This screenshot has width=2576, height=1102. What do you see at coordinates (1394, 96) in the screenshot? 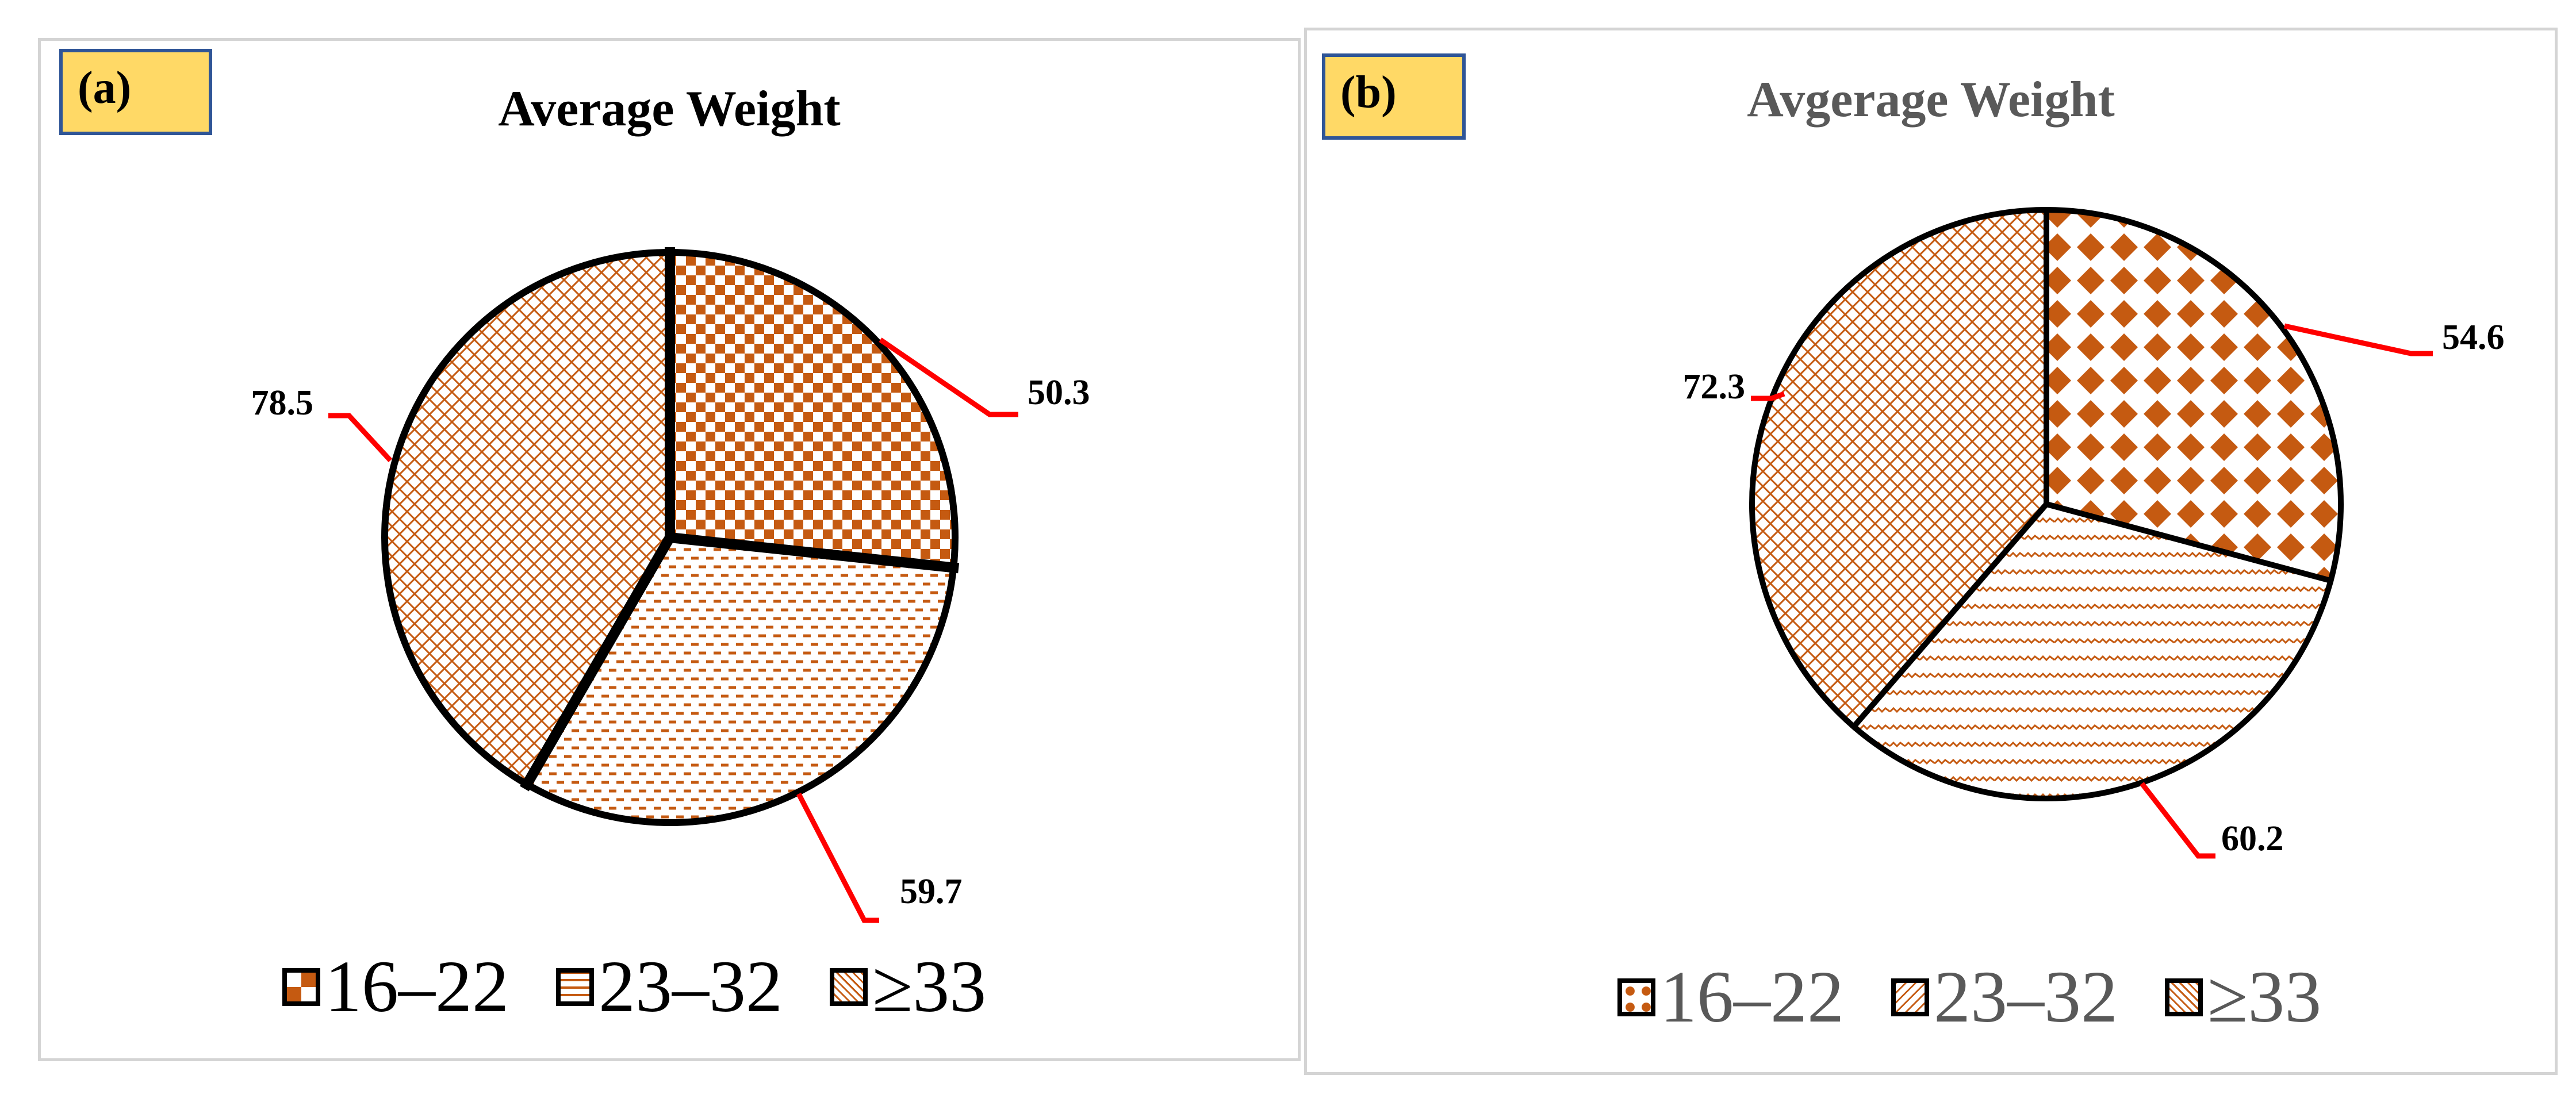
I see `panel-label-badge-b: (b)` at bounding box center [1394, 96].